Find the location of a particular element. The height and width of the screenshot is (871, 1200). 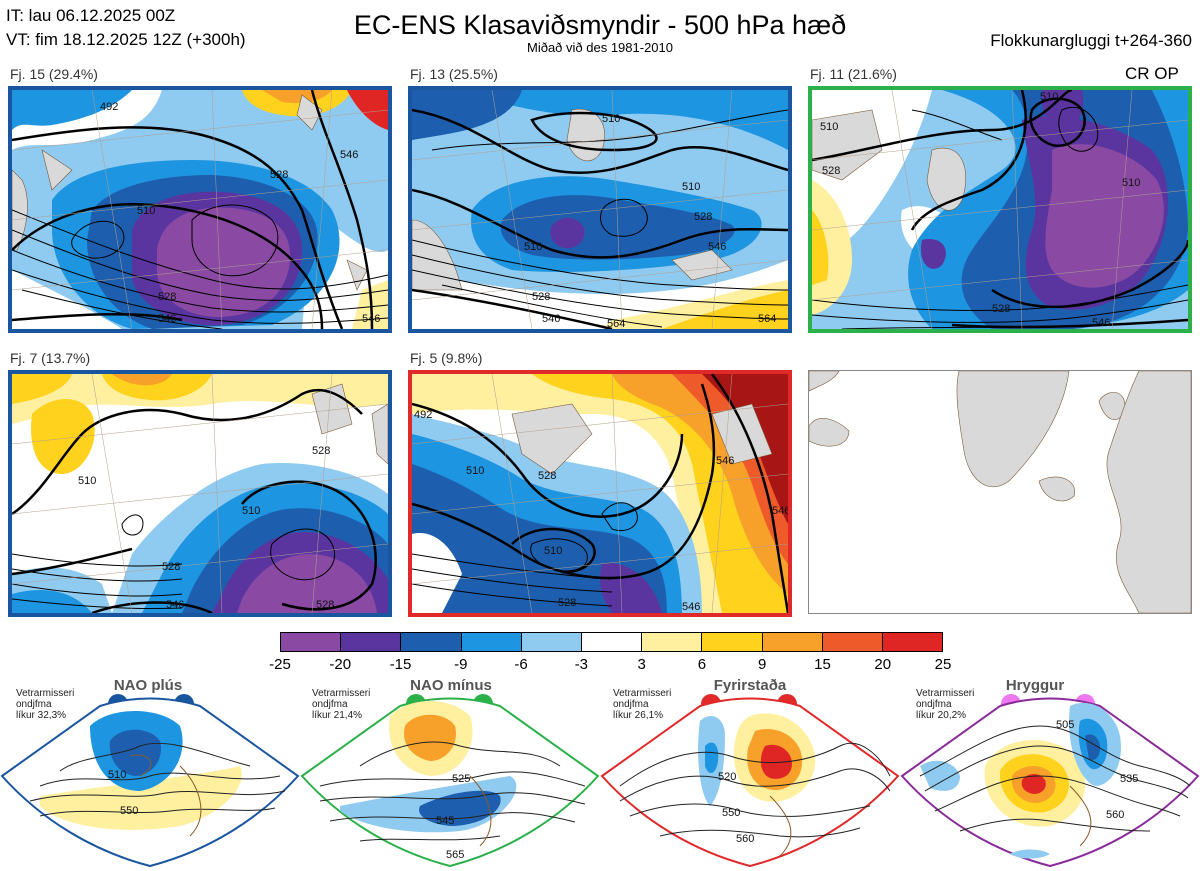

colorbar-tick-label: 9 is located at coordinates (762, 664).